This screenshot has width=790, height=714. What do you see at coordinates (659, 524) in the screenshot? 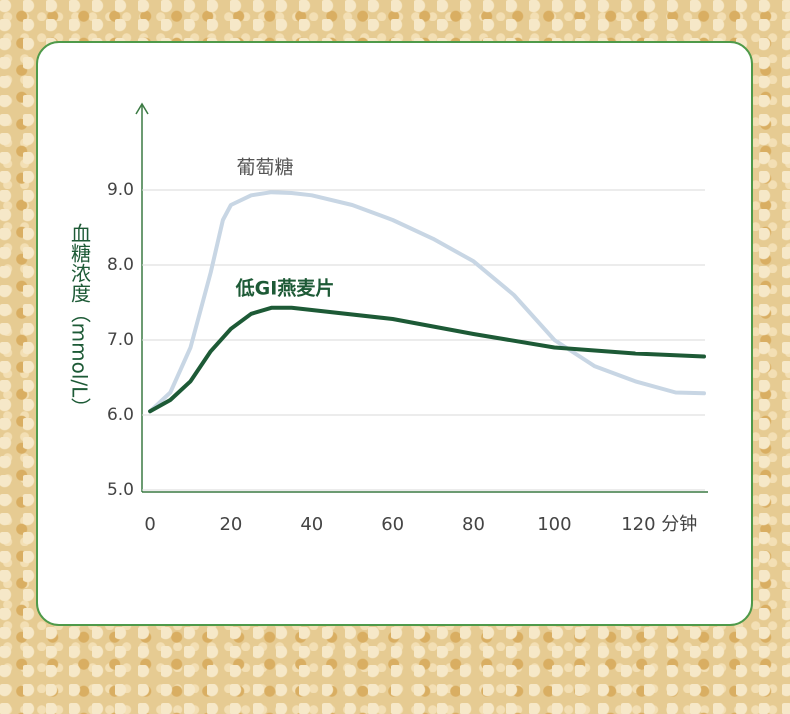
I see `x-tick-label: 120 分钟` at bounding box center [659, 524].